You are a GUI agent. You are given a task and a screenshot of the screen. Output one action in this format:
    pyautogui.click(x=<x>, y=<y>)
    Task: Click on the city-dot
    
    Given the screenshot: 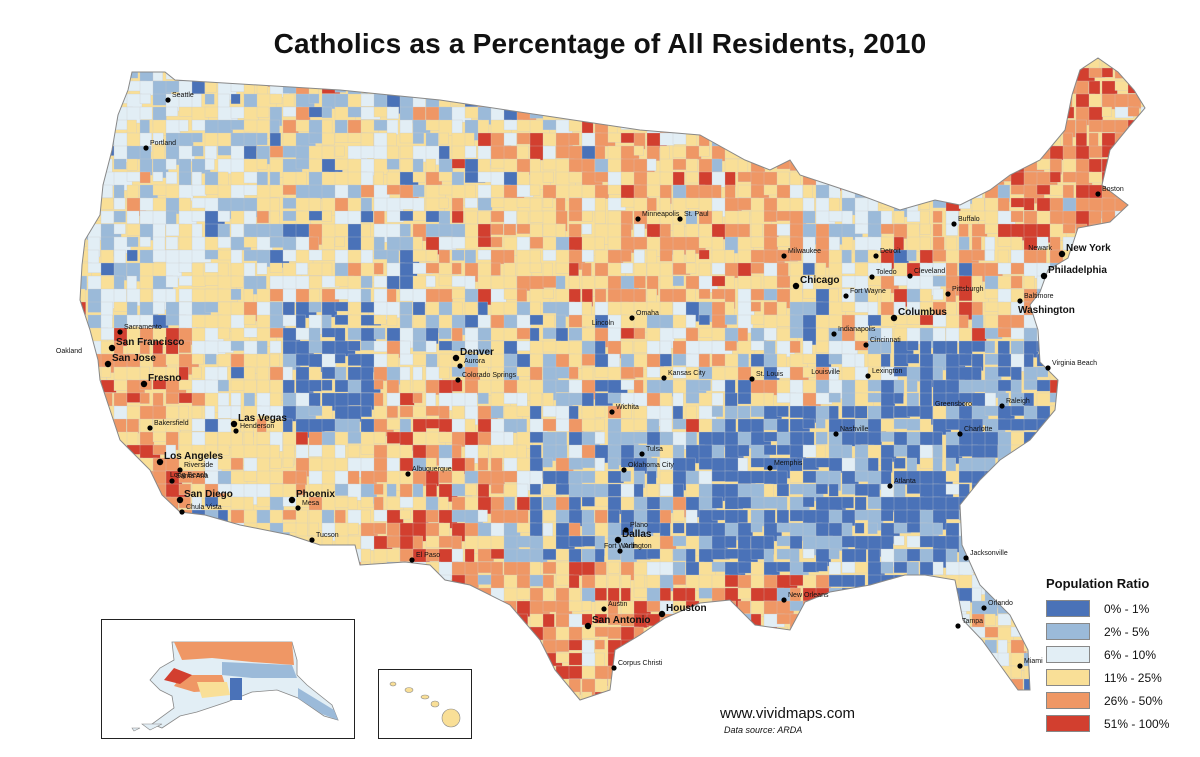 What is the action you would take?
    pyautogui.click(x=460, y=366)
    